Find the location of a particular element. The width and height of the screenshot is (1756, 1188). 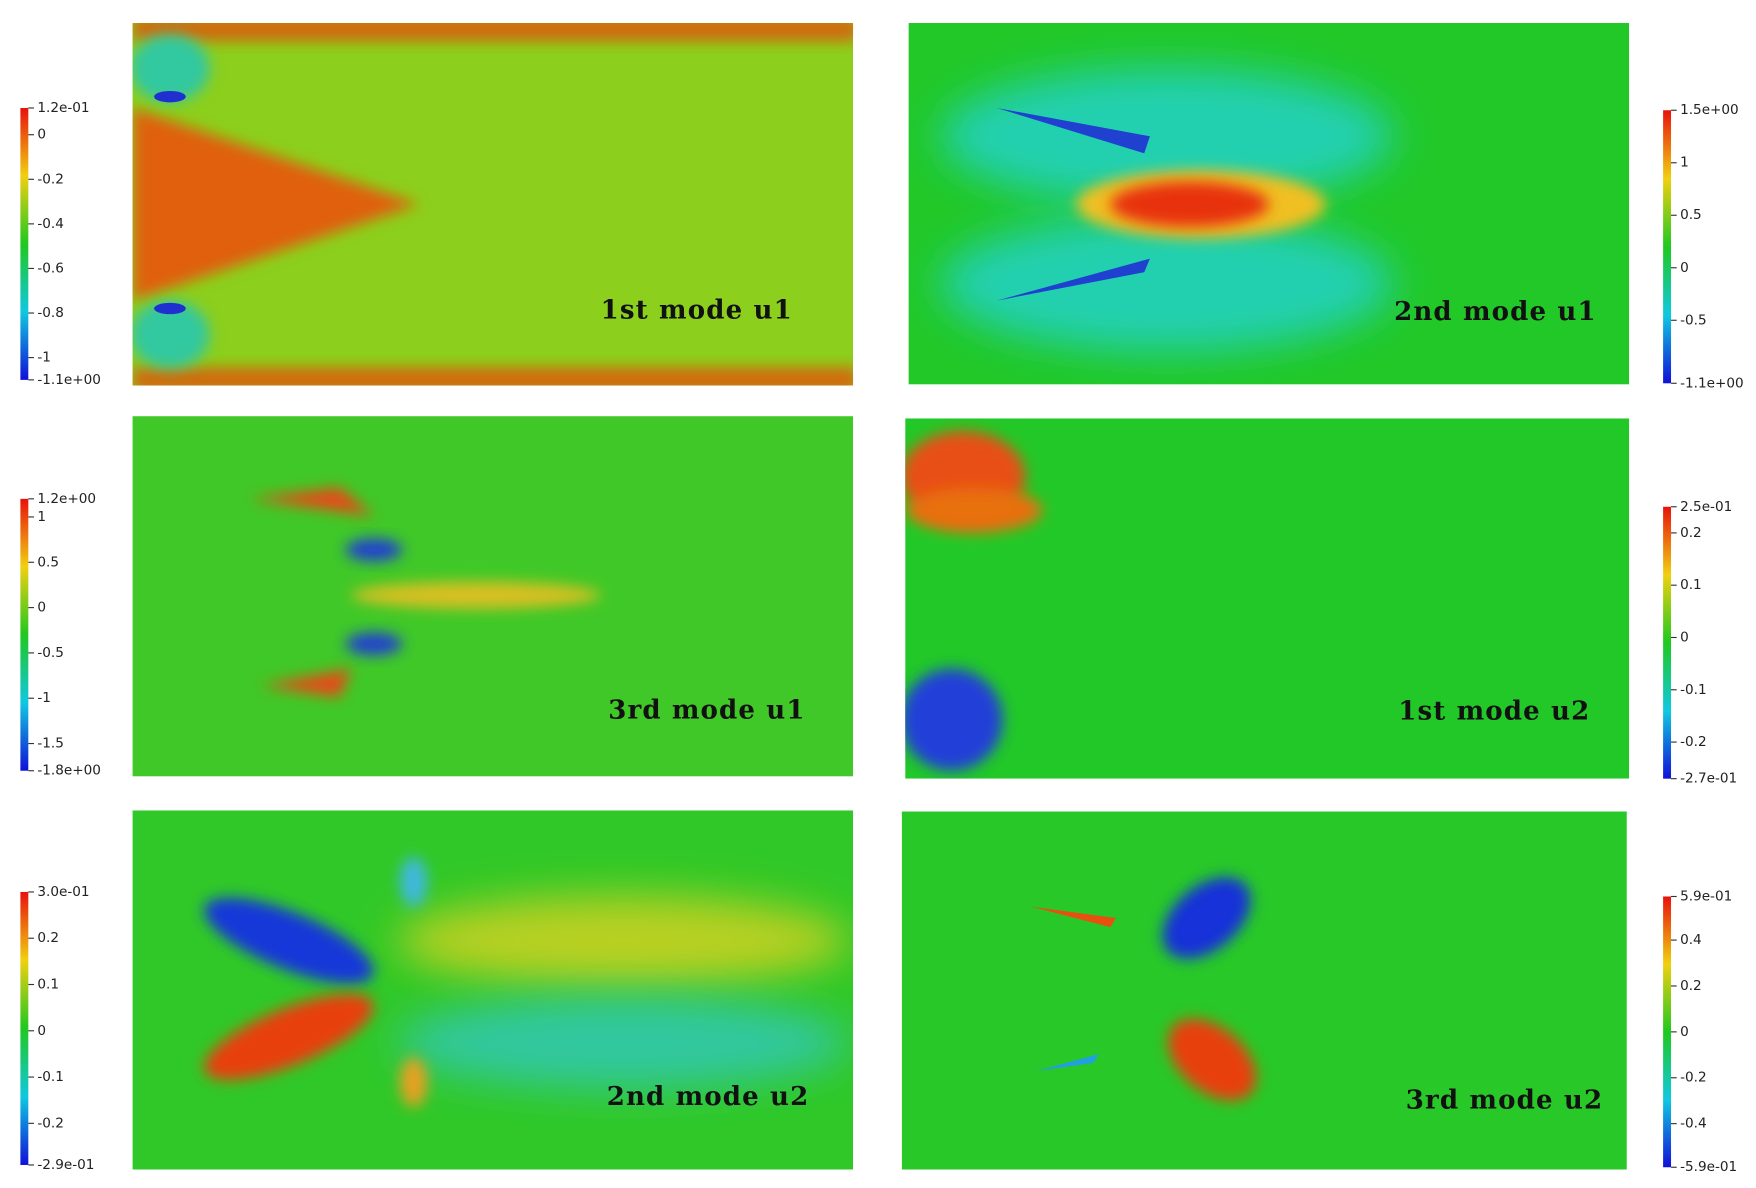

panel-label: 1st mode u2 is located at coordinates (1494, 712).